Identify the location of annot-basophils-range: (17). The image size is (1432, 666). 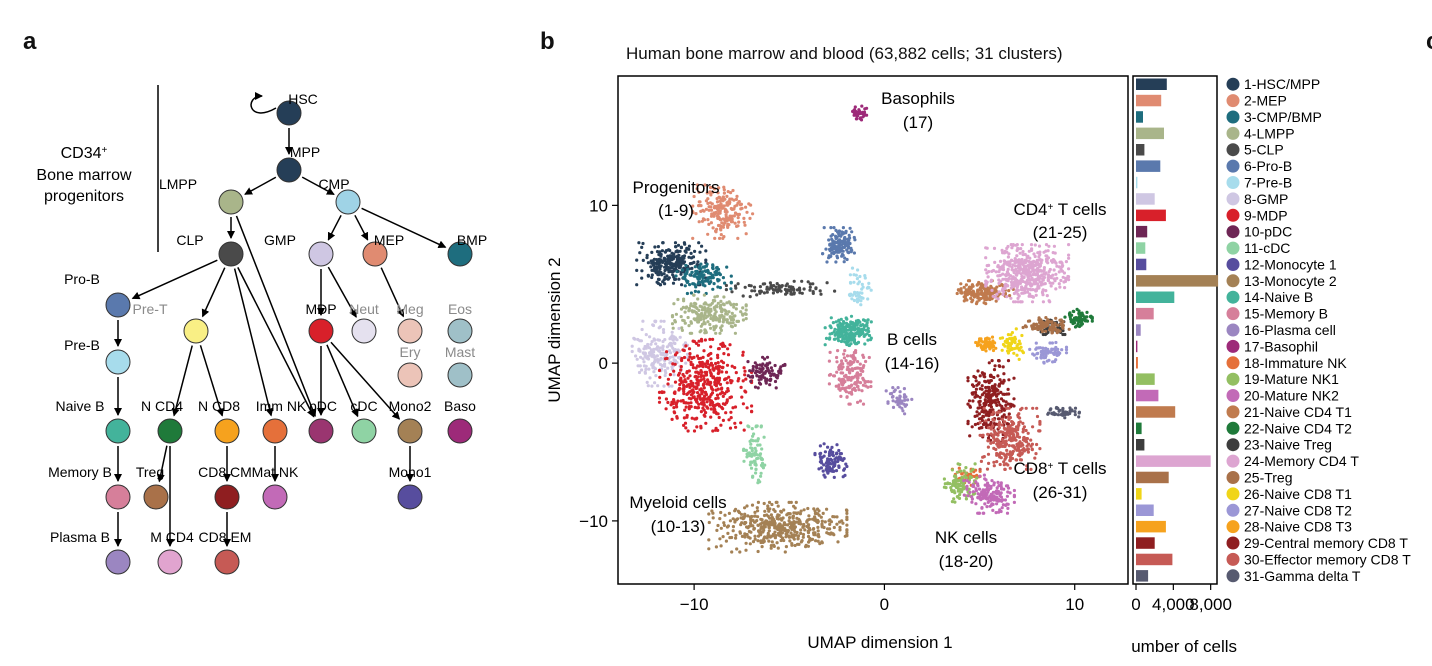
(918, 122).